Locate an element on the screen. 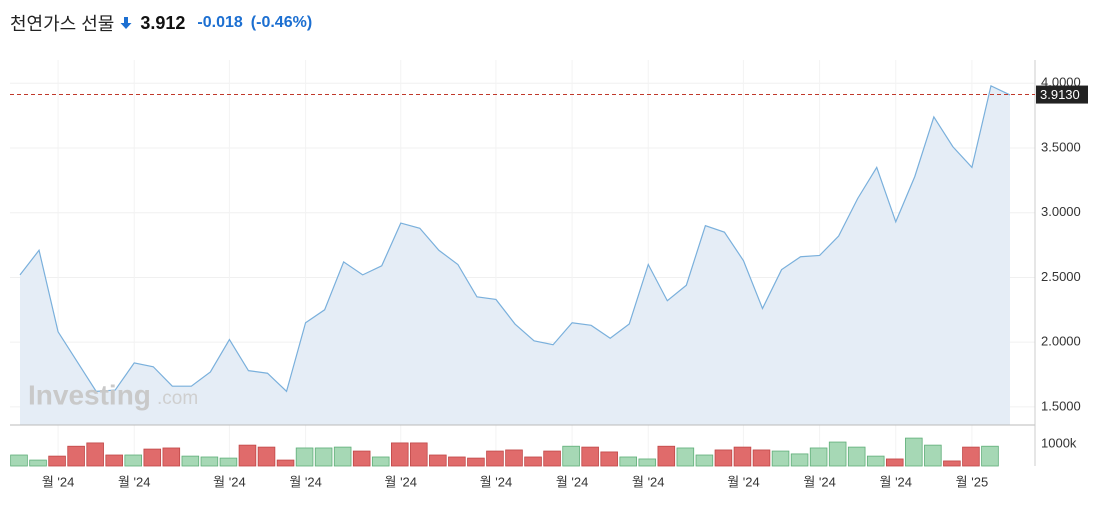  y-tick-label: 2.0000 is located at coordinates (1061, 341).